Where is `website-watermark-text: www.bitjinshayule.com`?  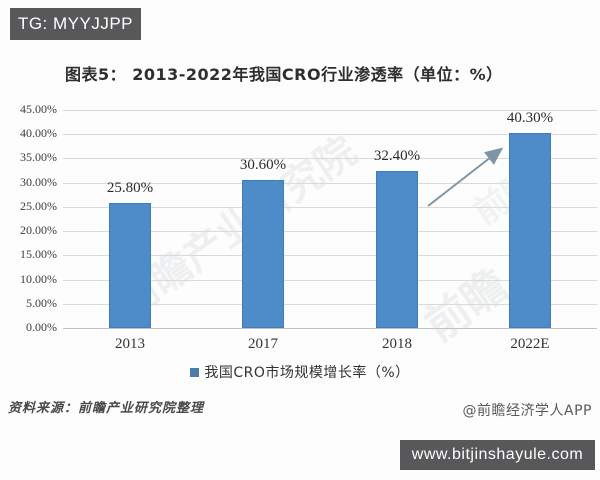
website-watermark-text: www.bitjinshayule.com is located at coordinates (497, 454).